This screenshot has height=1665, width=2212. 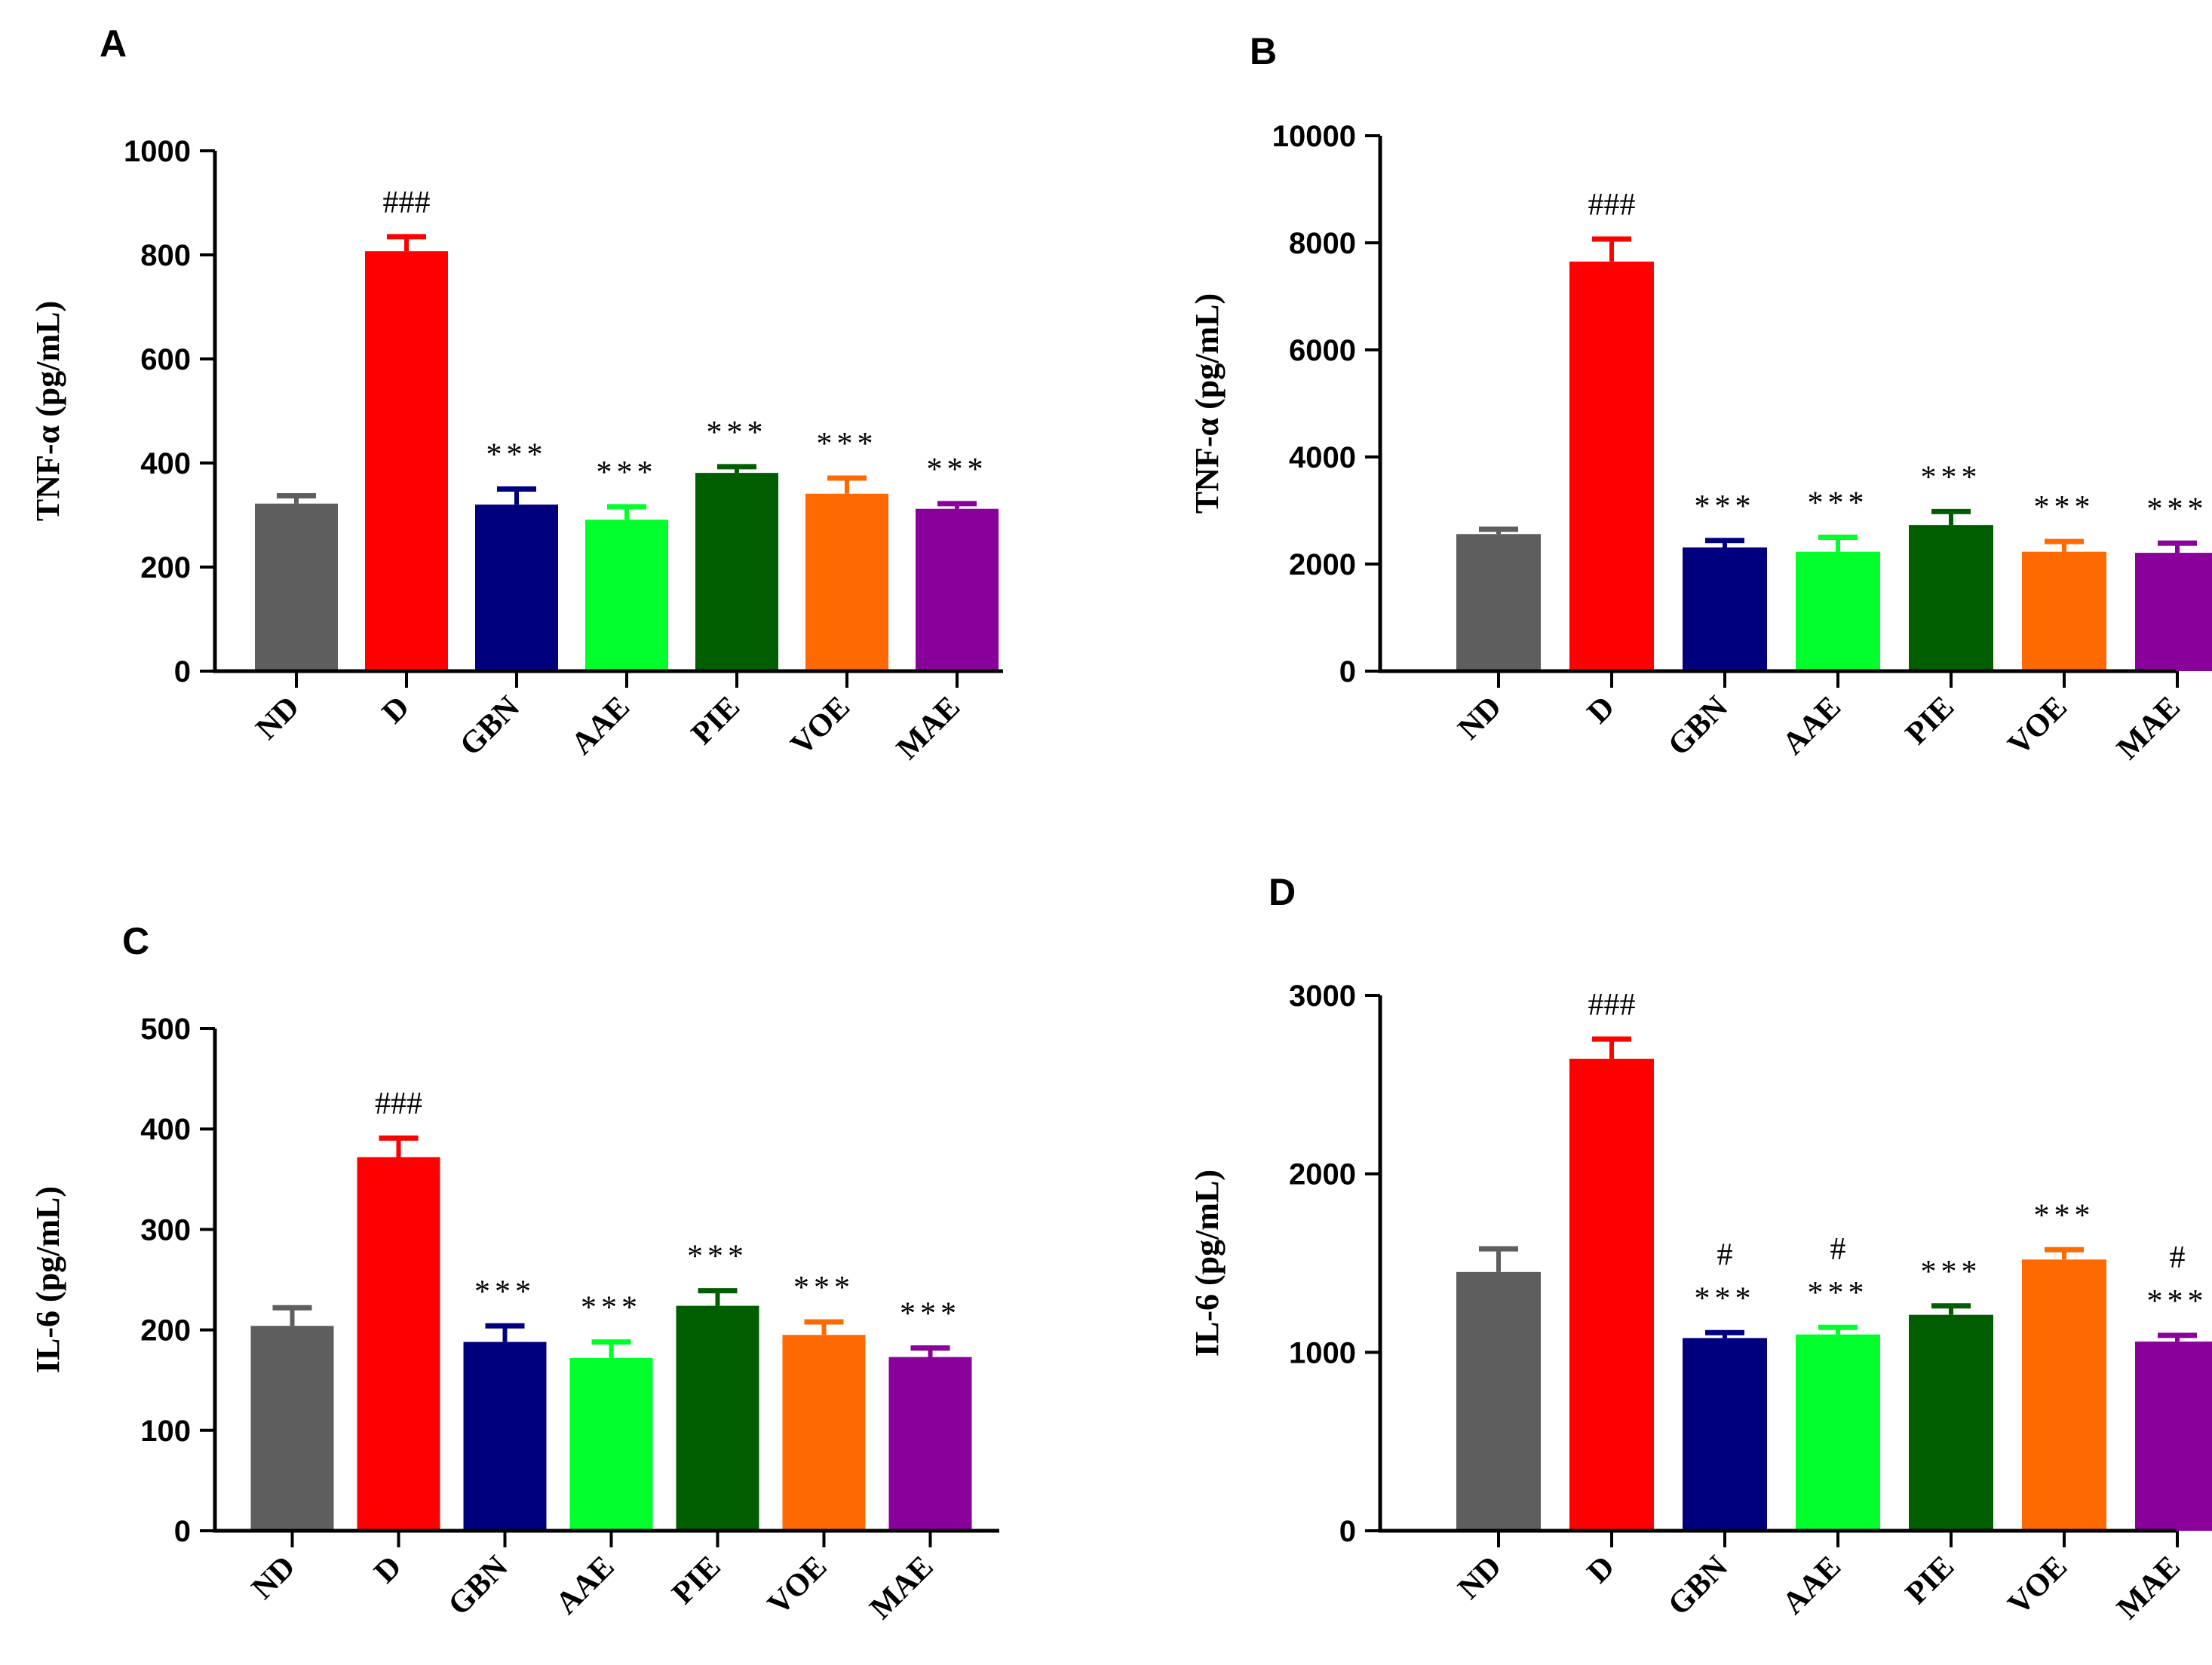 What do you see at coordinates (165, 255) in the screenshot?
I see `y-tick-label: 800` at bounding box center [165, 255].